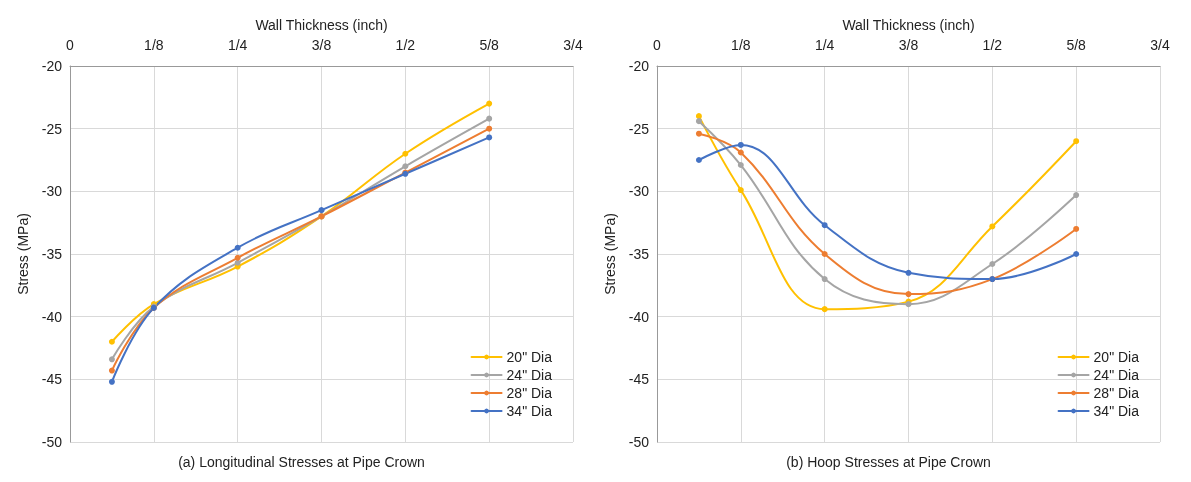 The width and height of the screenshot is (1191, 482). I want to click on text: (b) Hoop Stresses at Pipe Crown, so click(888, 462).